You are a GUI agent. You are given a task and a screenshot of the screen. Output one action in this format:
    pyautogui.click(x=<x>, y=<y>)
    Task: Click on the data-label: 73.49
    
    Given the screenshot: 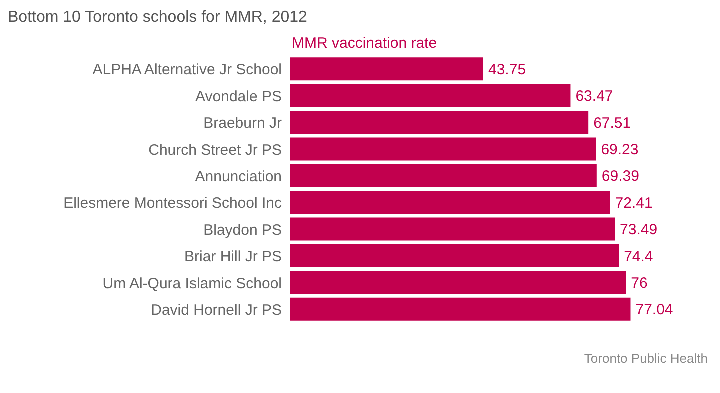 What is the action you would take?
    pyautogui.click(x=639, y=230)
    